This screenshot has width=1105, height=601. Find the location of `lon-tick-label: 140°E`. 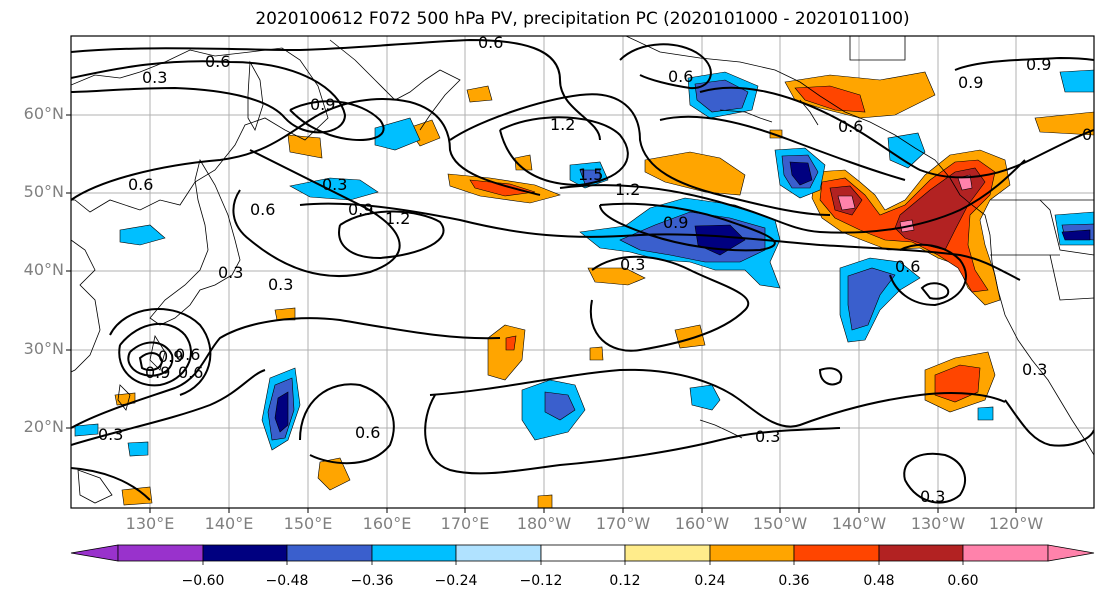

lon-tick-label: 140°E is located at coordinates (229, 523).